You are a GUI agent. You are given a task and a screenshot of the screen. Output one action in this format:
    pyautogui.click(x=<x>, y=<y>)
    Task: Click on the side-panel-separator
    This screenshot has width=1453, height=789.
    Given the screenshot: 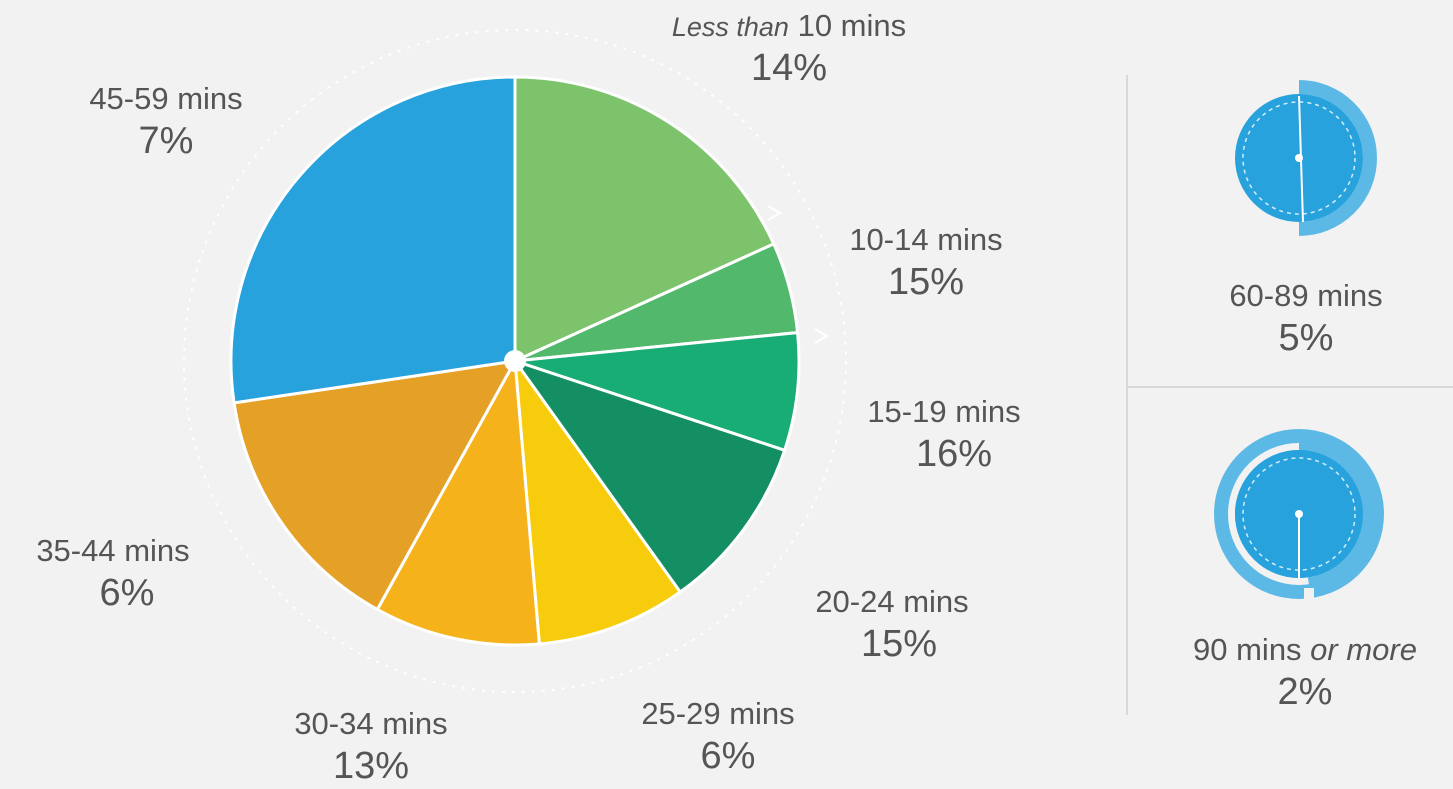 What is the action you would take?
    pyautogui.click(x=1290, y=387)
    